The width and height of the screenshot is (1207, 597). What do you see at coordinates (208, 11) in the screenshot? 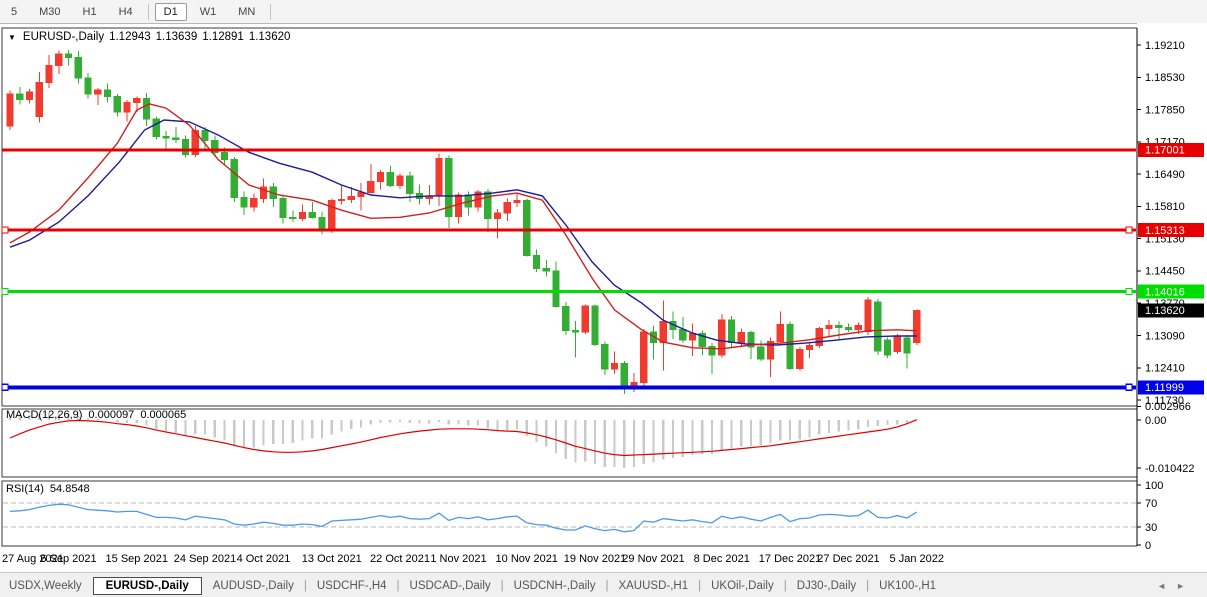
I see `timeframe-button-w1: W1` at bounding box center [208, 11].